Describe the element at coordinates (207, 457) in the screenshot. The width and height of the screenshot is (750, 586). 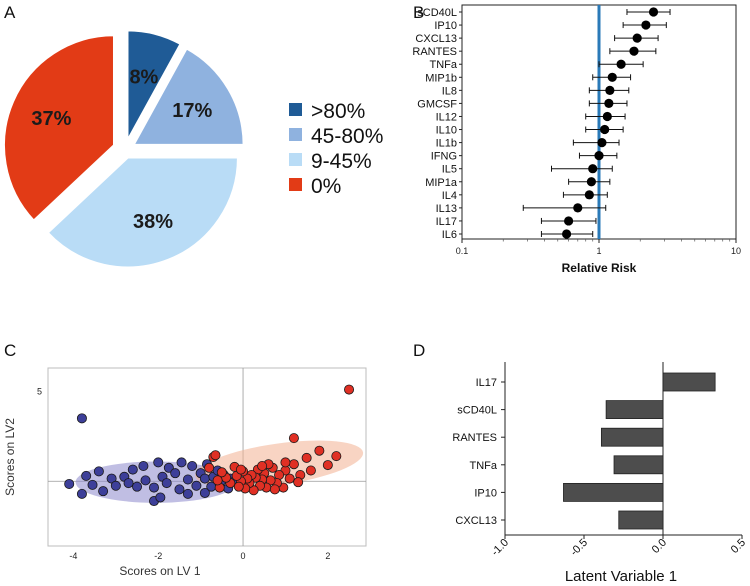
I see `scatter-frame` at that location.